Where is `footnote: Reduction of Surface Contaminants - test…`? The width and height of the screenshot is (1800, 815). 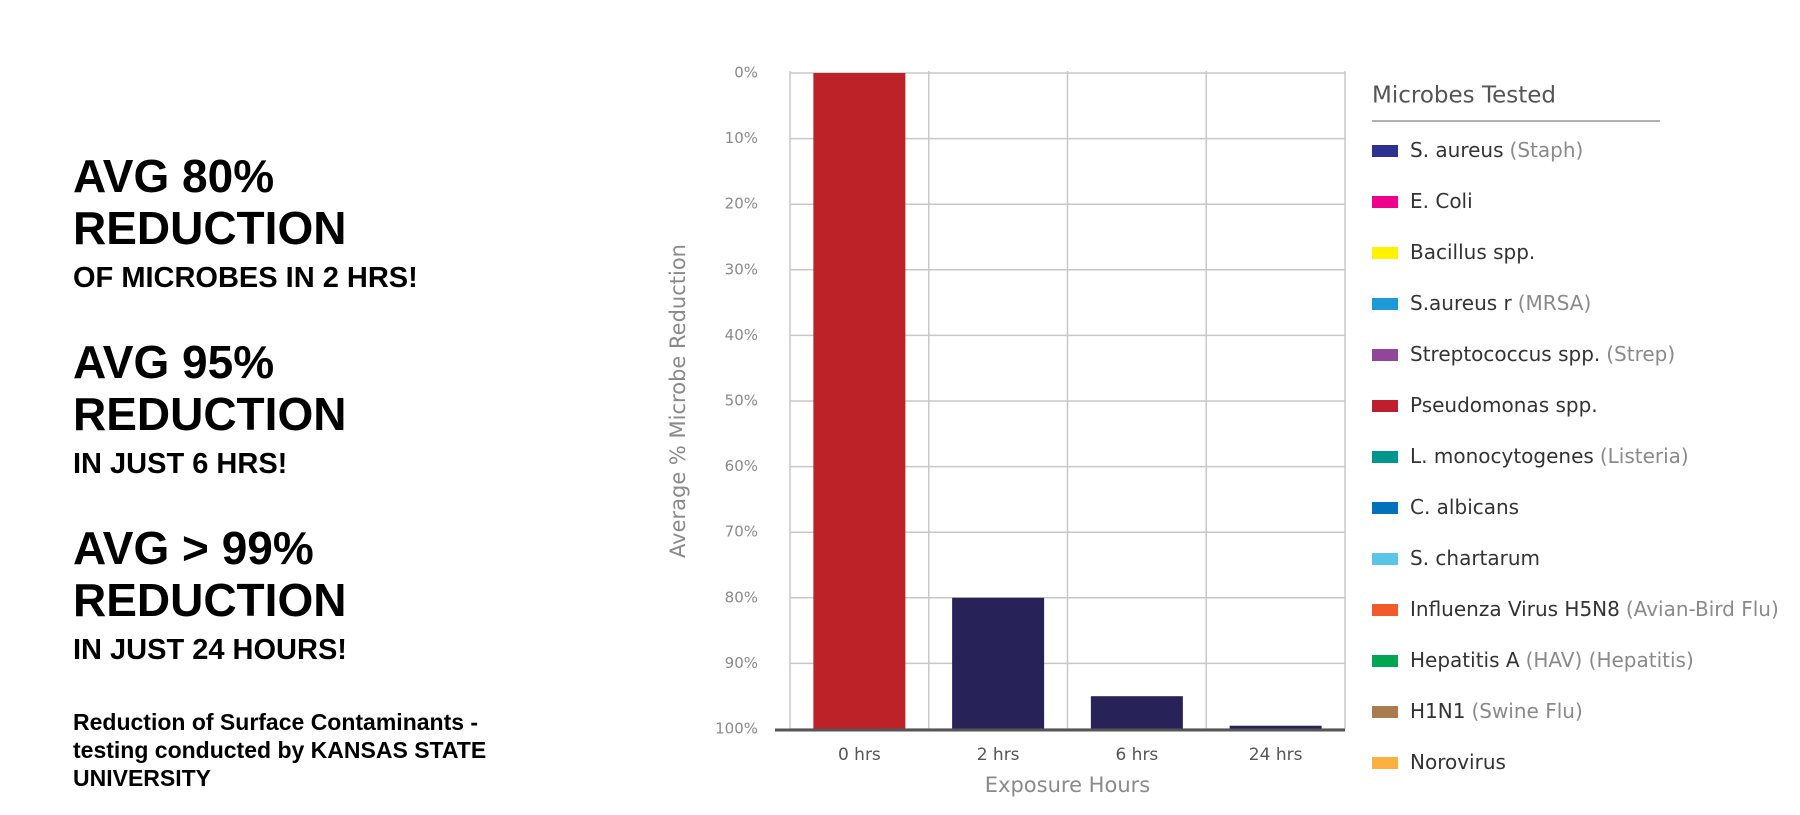
footnote: Reduction of Surface Contaminants - test… is located at coordinates (280, 750).